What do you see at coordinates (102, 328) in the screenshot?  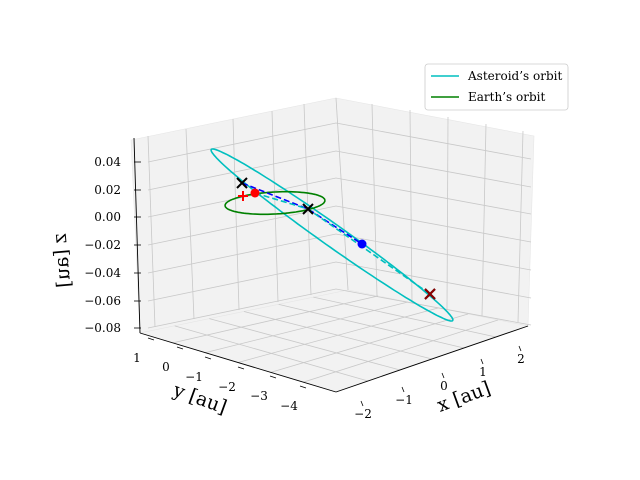 I see `z-tick-label: −0.08` at bounding box center [102, 328].